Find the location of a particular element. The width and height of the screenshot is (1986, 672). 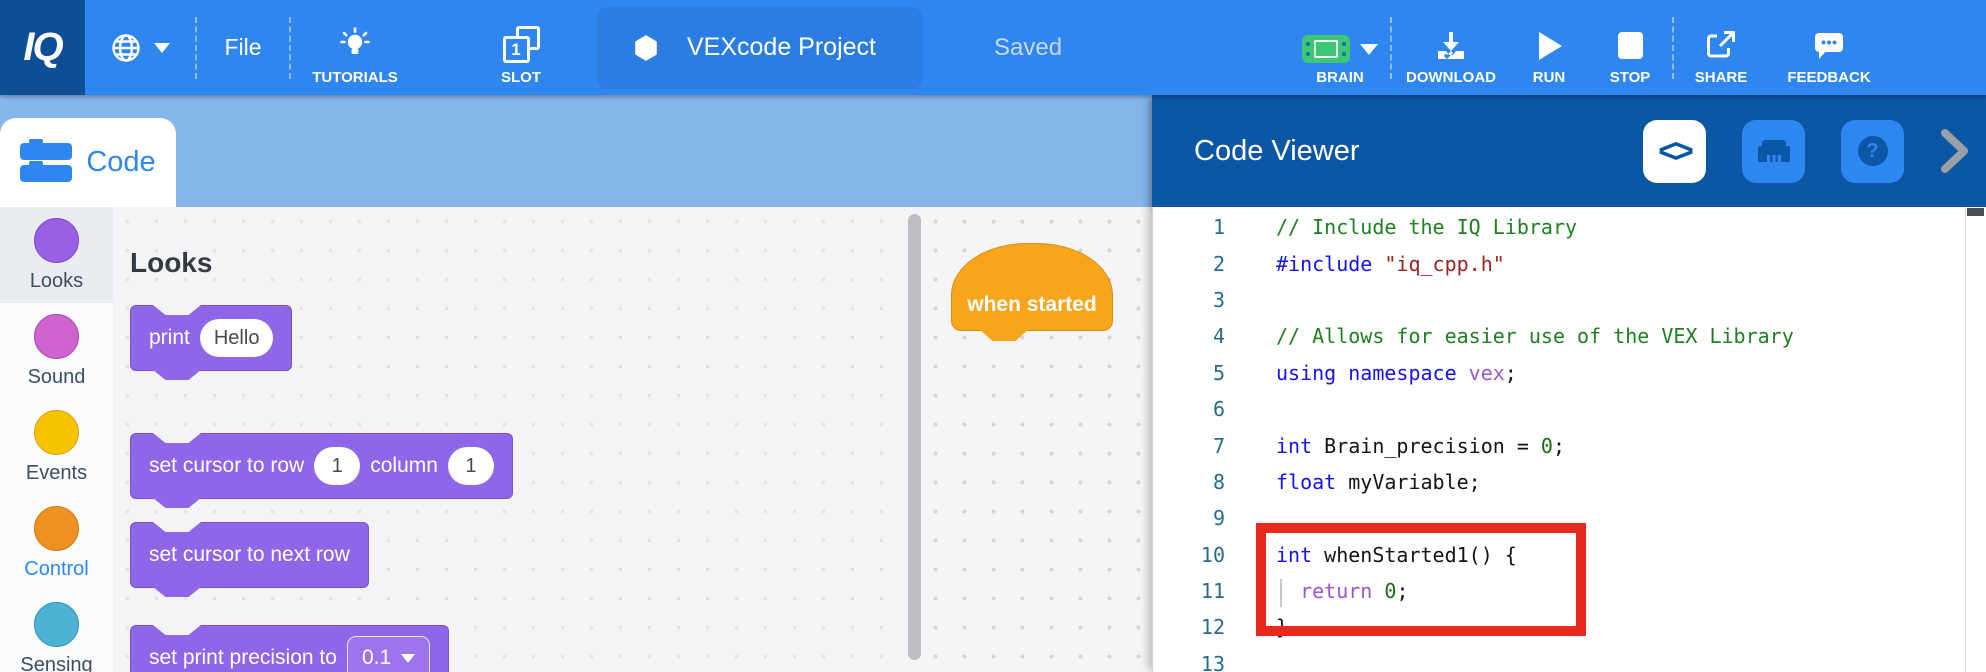

category-label: Events is located at coordinates (56, 472).